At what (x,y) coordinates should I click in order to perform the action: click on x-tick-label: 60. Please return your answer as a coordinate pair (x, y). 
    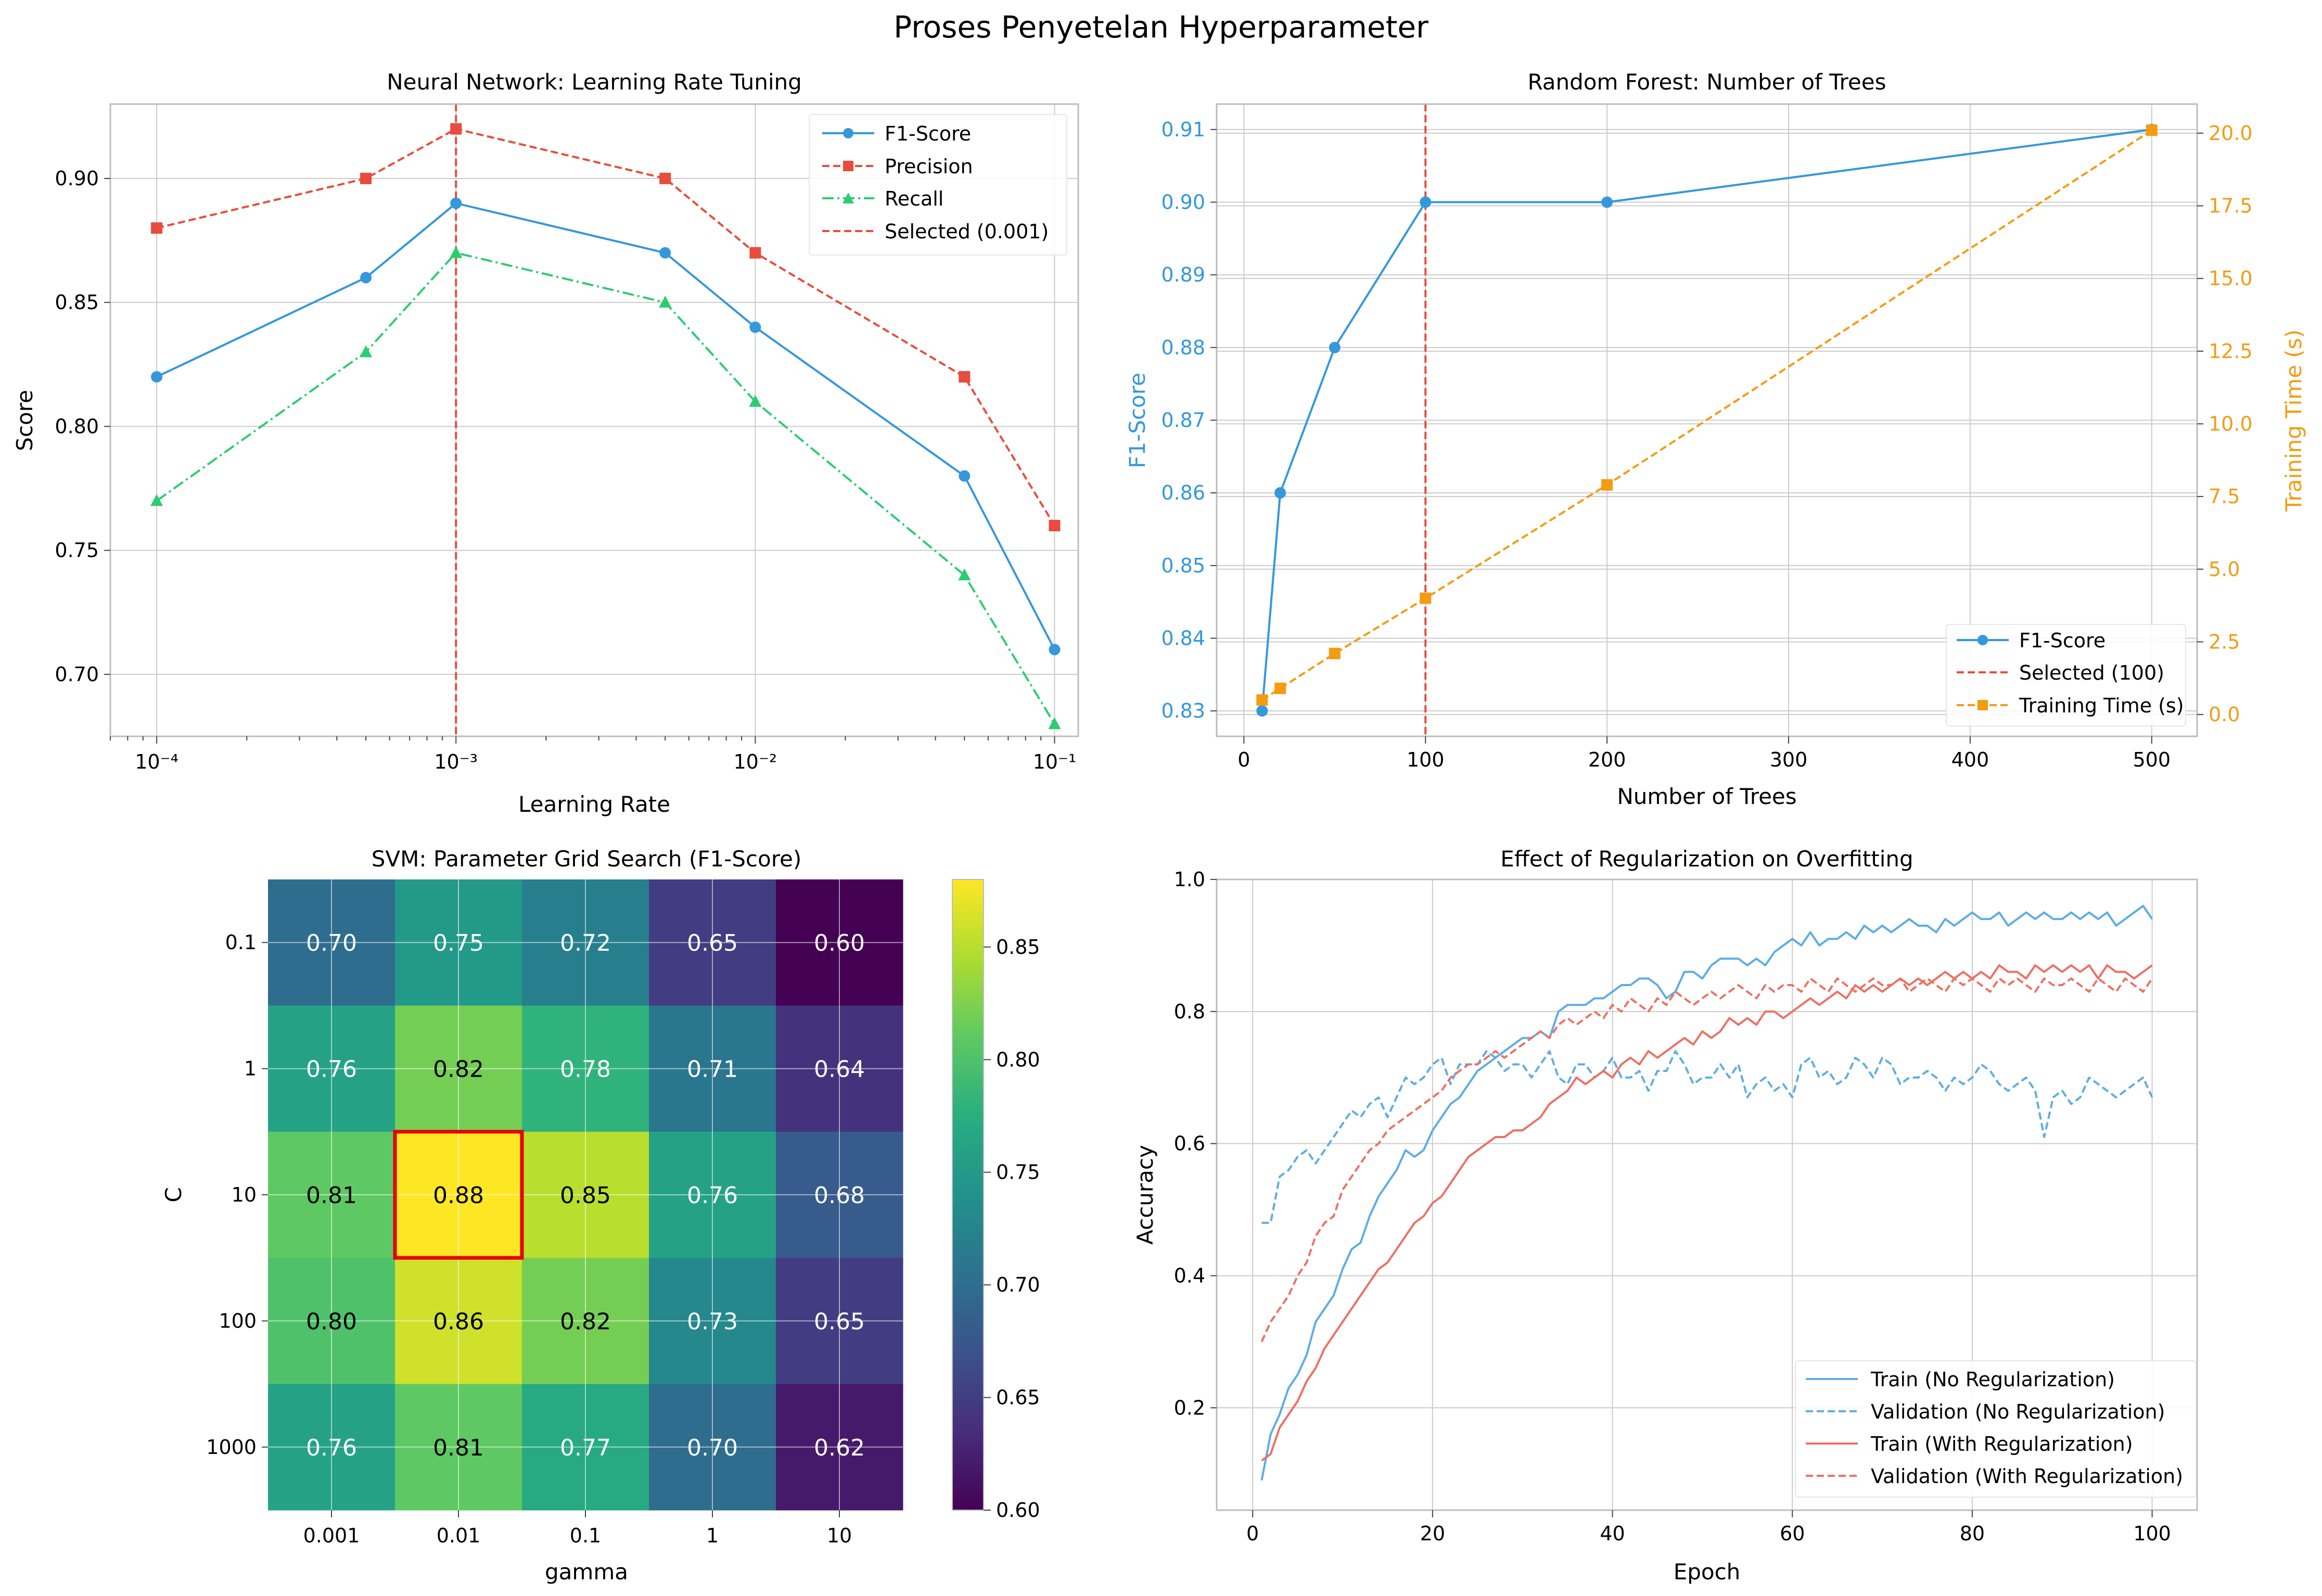
    Looking at the image, I should click on (1792, 1534).